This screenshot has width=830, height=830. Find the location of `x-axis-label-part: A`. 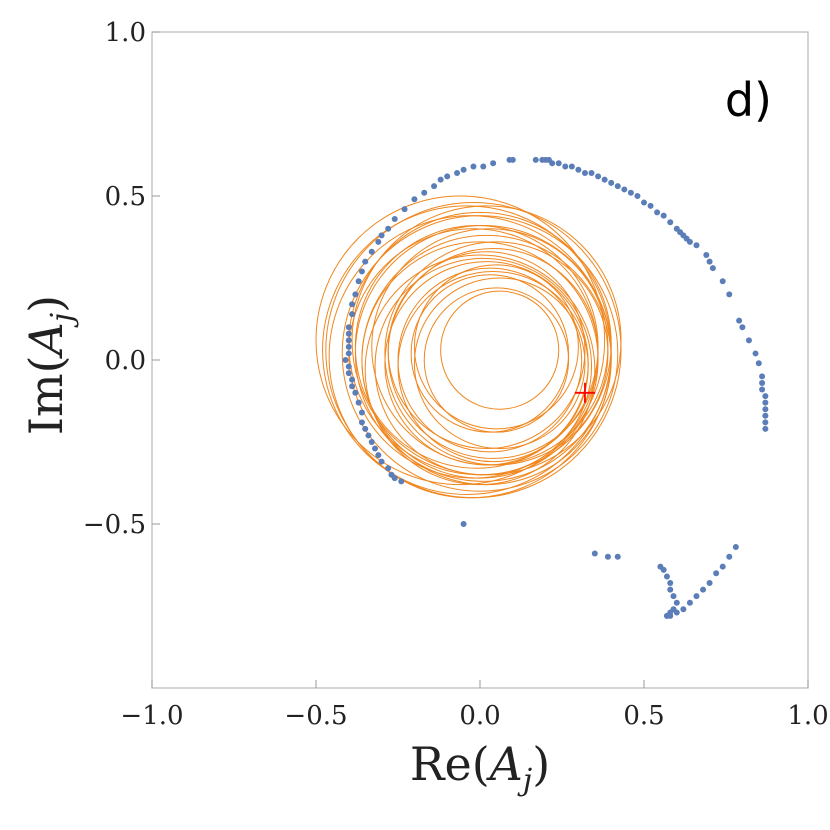

x-axis-label-part: A is located at coordinates (504, 764).